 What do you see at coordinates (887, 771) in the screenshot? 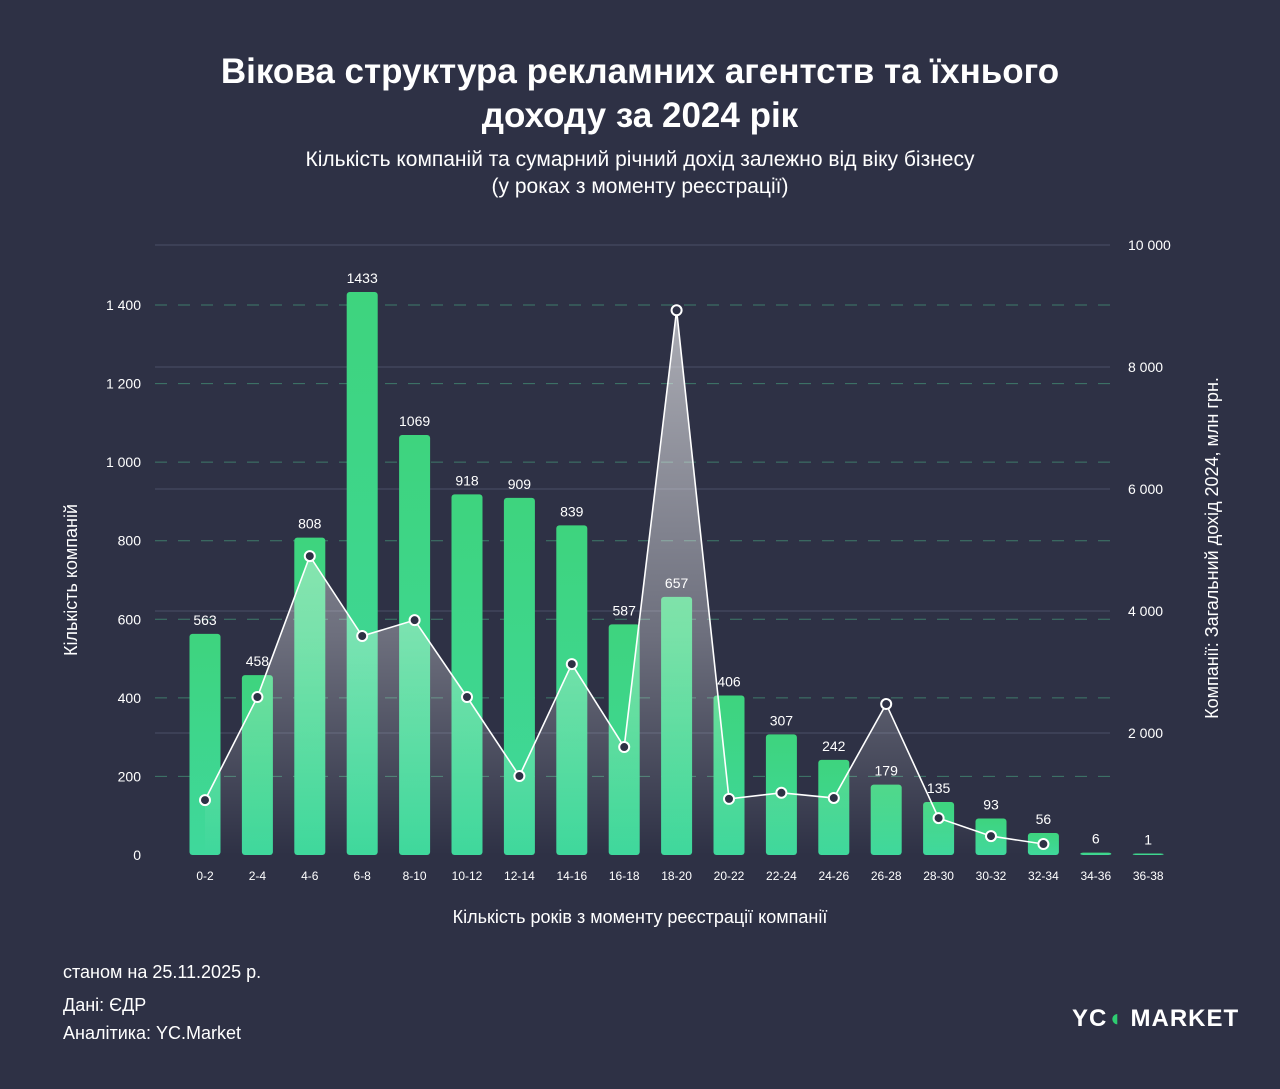
I see `bar-value-label: 179` at bounding box center [887, 771].